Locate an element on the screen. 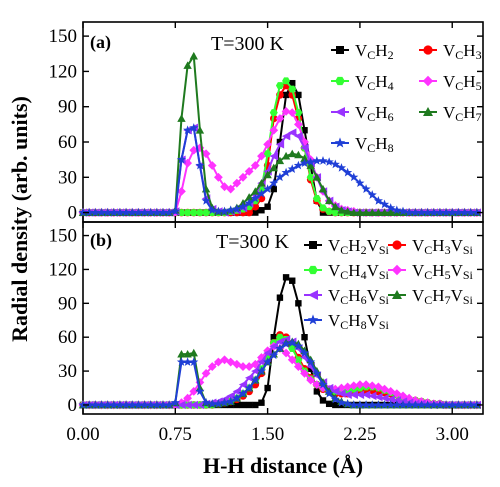 The image size is (500, 487). panel-a-y-tick-label-3: 90 is located at coordinates (67, 107).